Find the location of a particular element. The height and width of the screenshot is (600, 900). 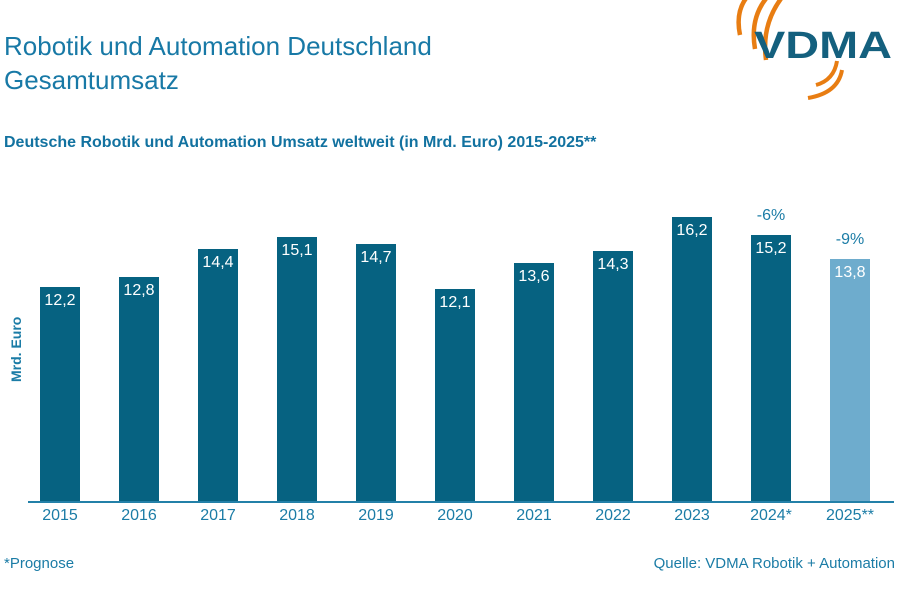

bar: 12,8 is located at coordinates (139, 389).